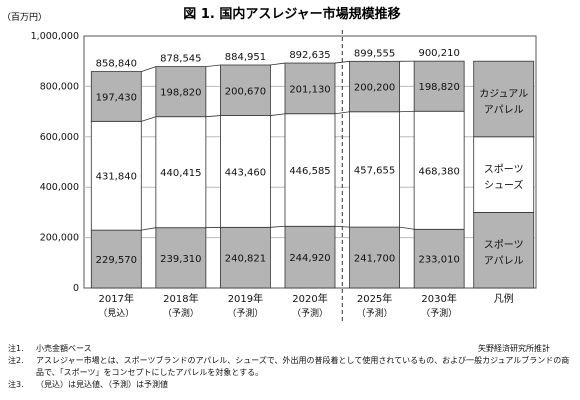  I want to click on y-tick-label: 0, so click(76, 288).